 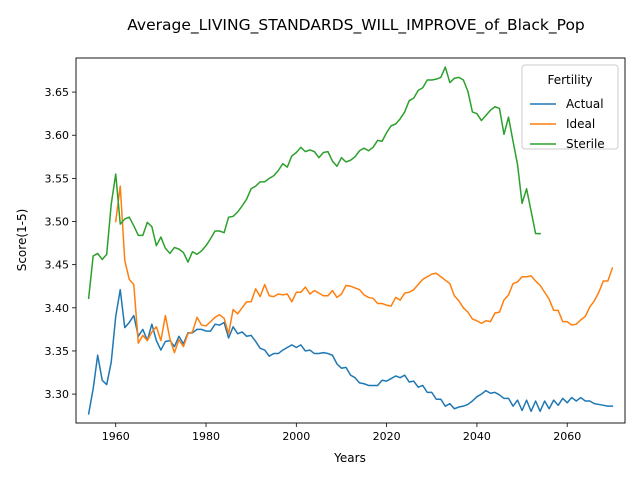 What do you see at coordinates (349, 458) in the screenshot?
I see `x-axis-label: Years` at bounding box center [349, 458].